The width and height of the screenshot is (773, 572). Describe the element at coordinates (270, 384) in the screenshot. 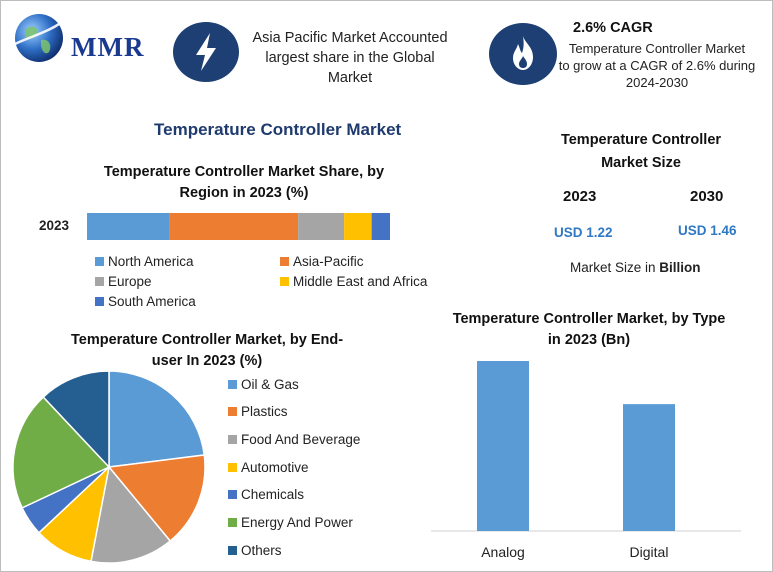

I see `legend-label: Oil & Gas` at that location.